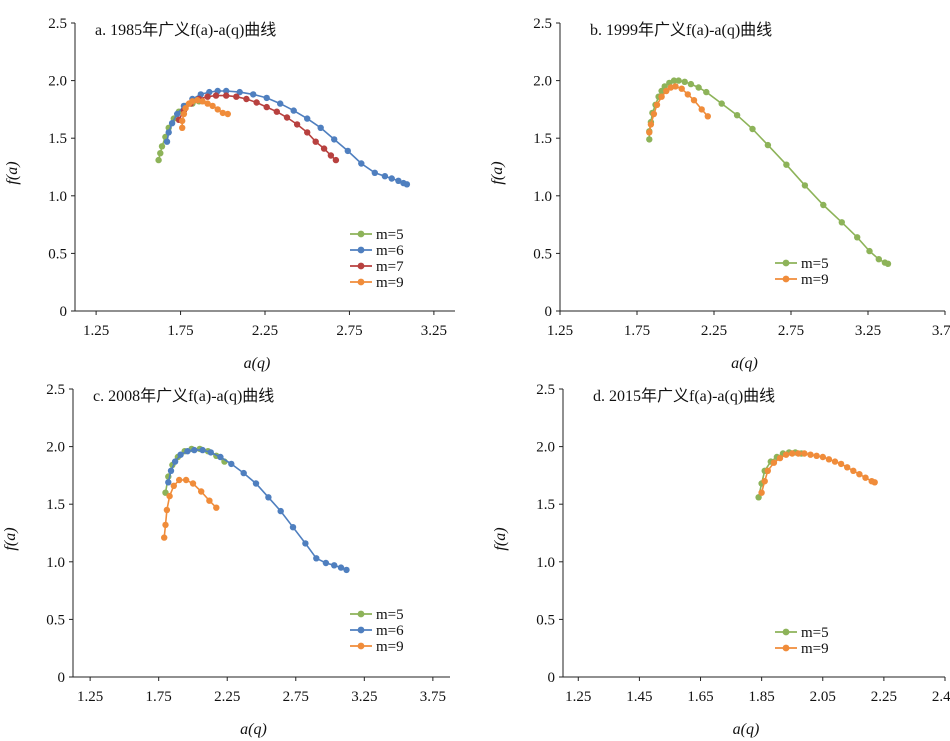  I want to click on panel-title: c. 2008年广义f(a)-a(q)曲线, so click(183, 396).